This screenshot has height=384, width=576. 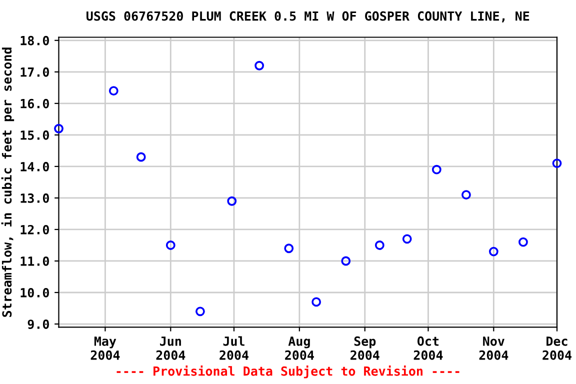 I want to click on chart-title: USGS 06767520 PLUM CREEK 0.5 MI W OF GOSPER COUNTY LINE, NE, so click(x=308, y=16).